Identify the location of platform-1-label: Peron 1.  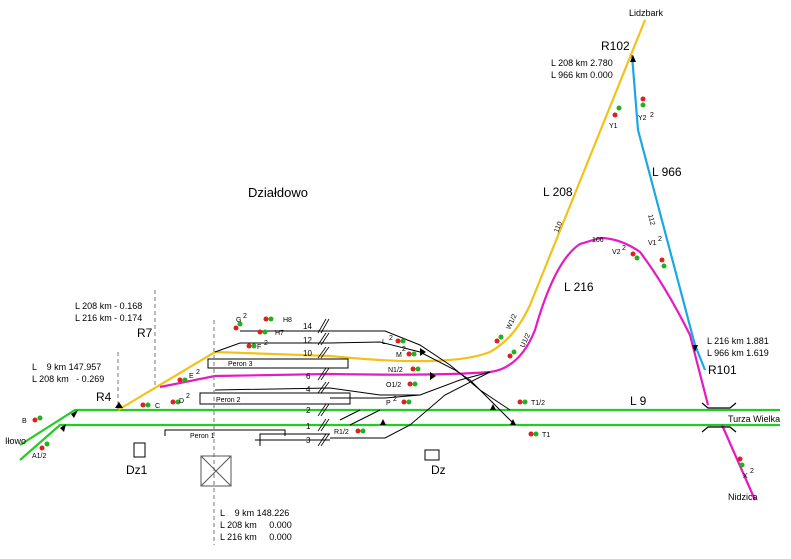
(202, 436).